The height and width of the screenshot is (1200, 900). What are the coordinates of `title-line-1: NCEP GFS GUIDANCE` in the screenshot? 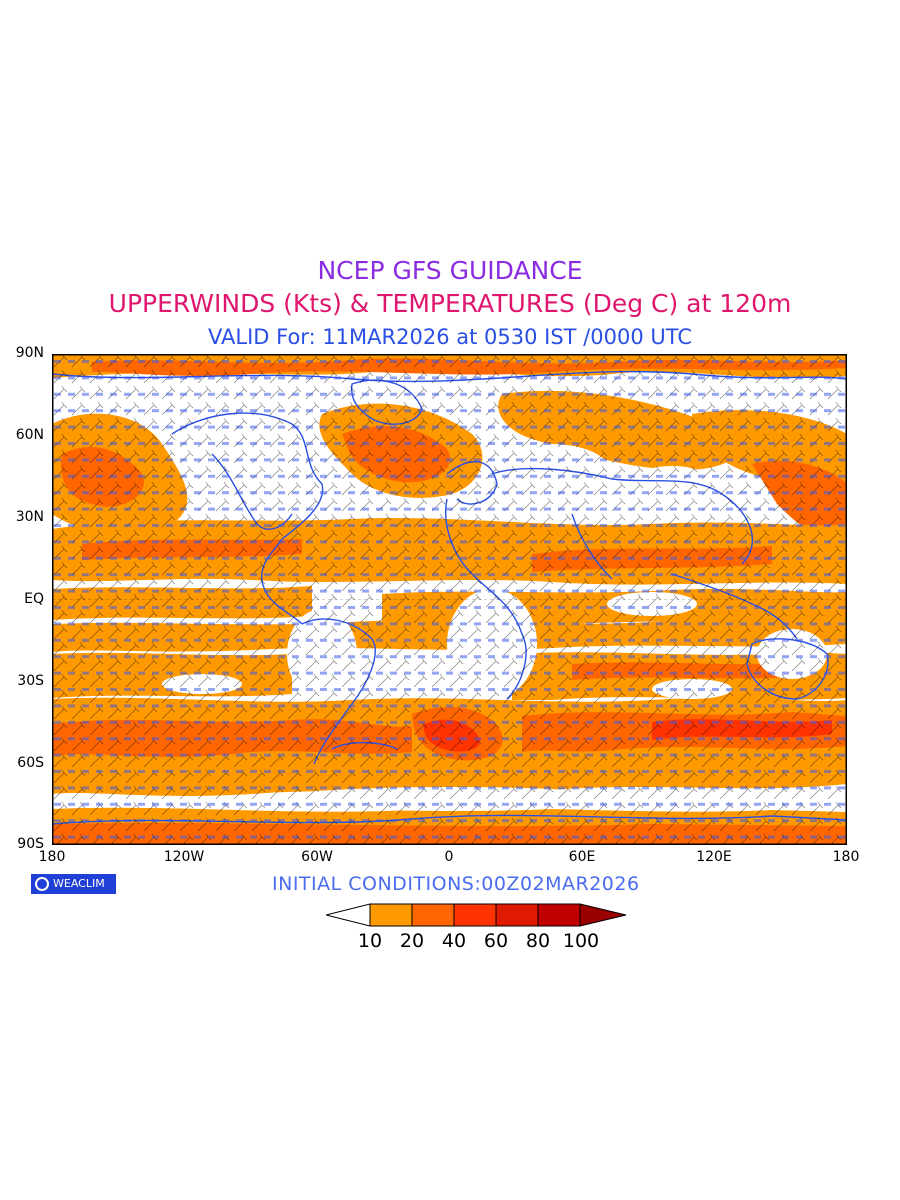 It's located at (450, 270).